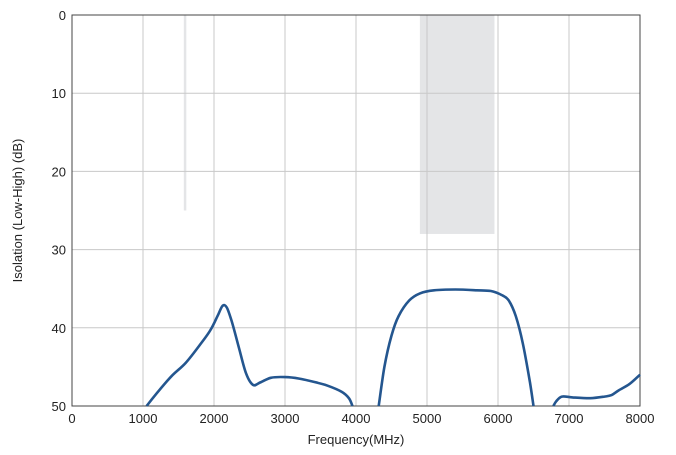 The width and height of the screenshot is (676, 455). What do you see at coordinates (356, 418) in the screenshot?
I see `x-tick-label: 4000` at bounding box center [356, 418].